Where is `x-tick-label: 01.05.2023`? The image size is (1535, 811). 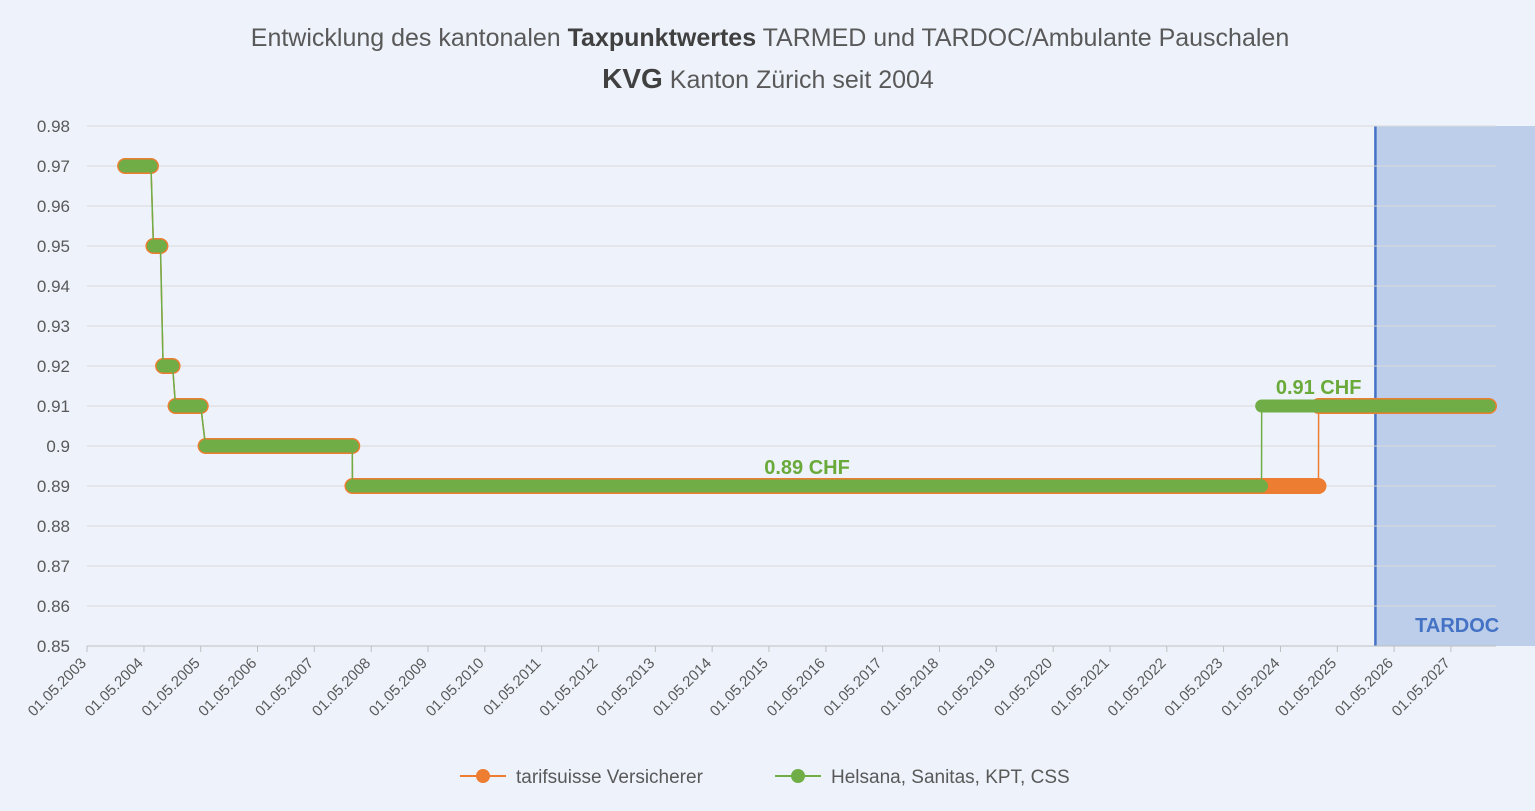
x-tick-label: 01.05.2023 is located at coordinates (1193, 687).